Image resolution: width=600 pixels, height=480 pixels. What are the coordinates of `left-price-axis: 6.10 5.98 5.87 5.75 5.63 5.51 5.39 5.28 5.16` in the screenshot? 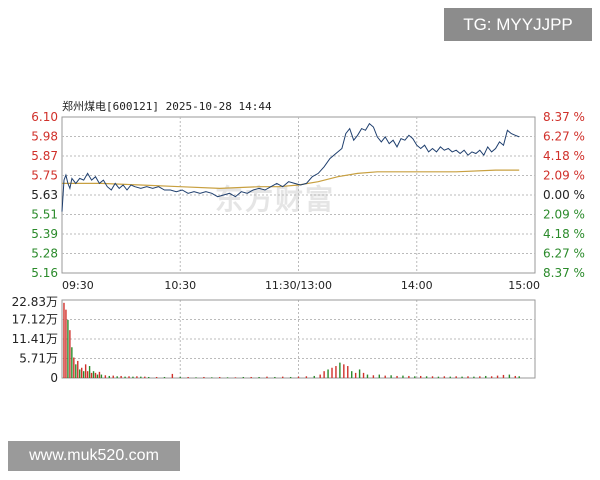 It's located at (44, 195).